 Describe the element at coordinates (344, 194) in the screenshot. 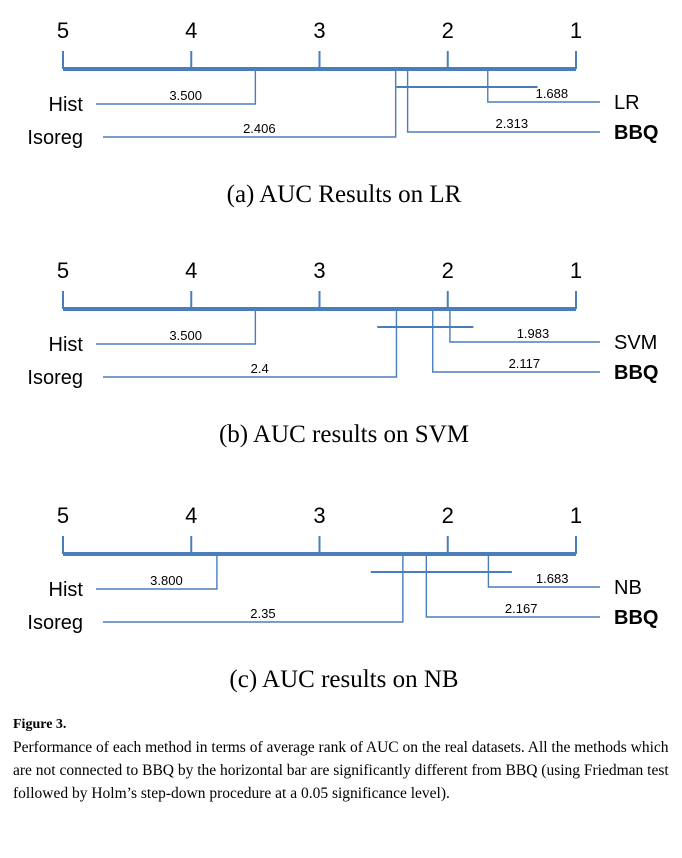

I see `panel-1-caption: (a) AUC Results on LR` at that location.